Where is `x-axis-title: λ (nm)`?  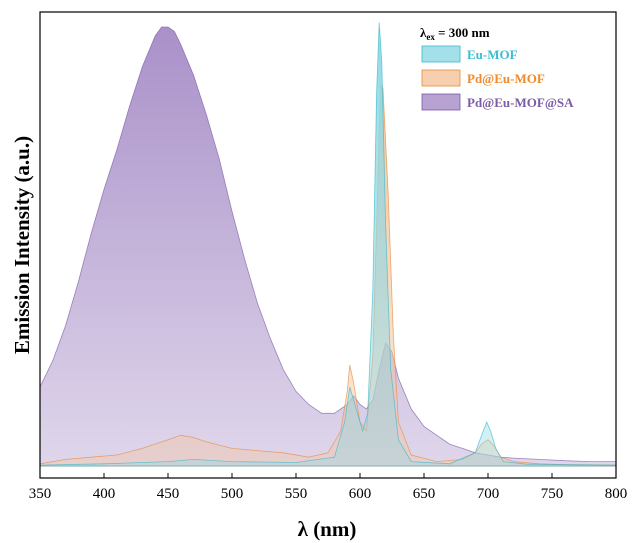
x-axis-title: λ (nm) is located at coordinates (327, 529).